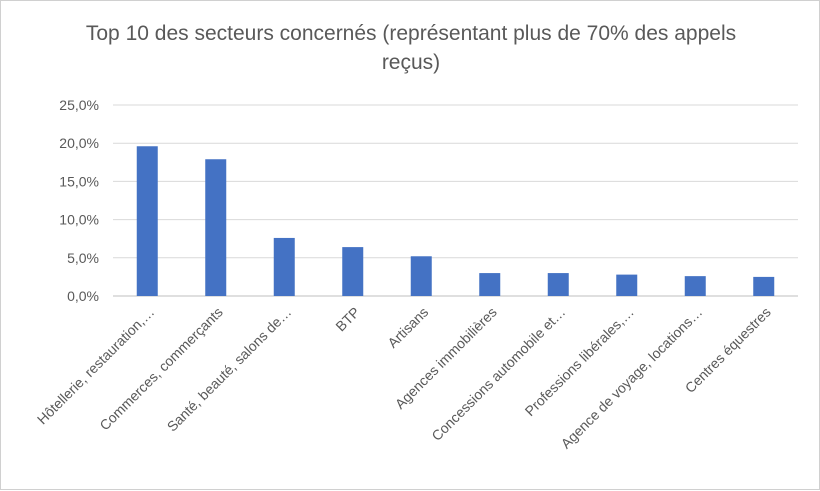  What do you see at coordinates (161, 369) in the screenshot?
I see `x-tick-label: Commerces, commerçants` at bounding box center [161, 369].